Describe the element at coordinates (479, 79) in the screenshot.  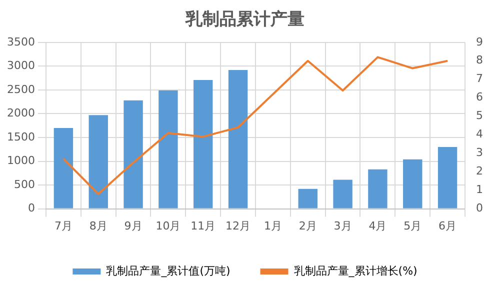
I see `y2-tick-label: 7` at that location.